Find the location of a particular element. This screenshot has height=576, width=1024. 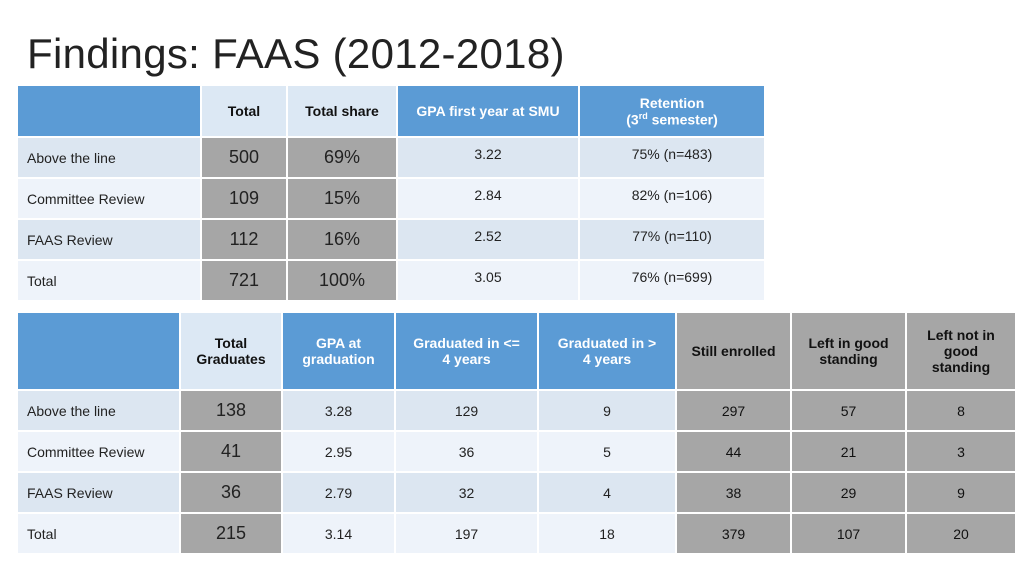

slide-title: Findings: FAAS (2012-2018) is located at coordinates (296, 53).